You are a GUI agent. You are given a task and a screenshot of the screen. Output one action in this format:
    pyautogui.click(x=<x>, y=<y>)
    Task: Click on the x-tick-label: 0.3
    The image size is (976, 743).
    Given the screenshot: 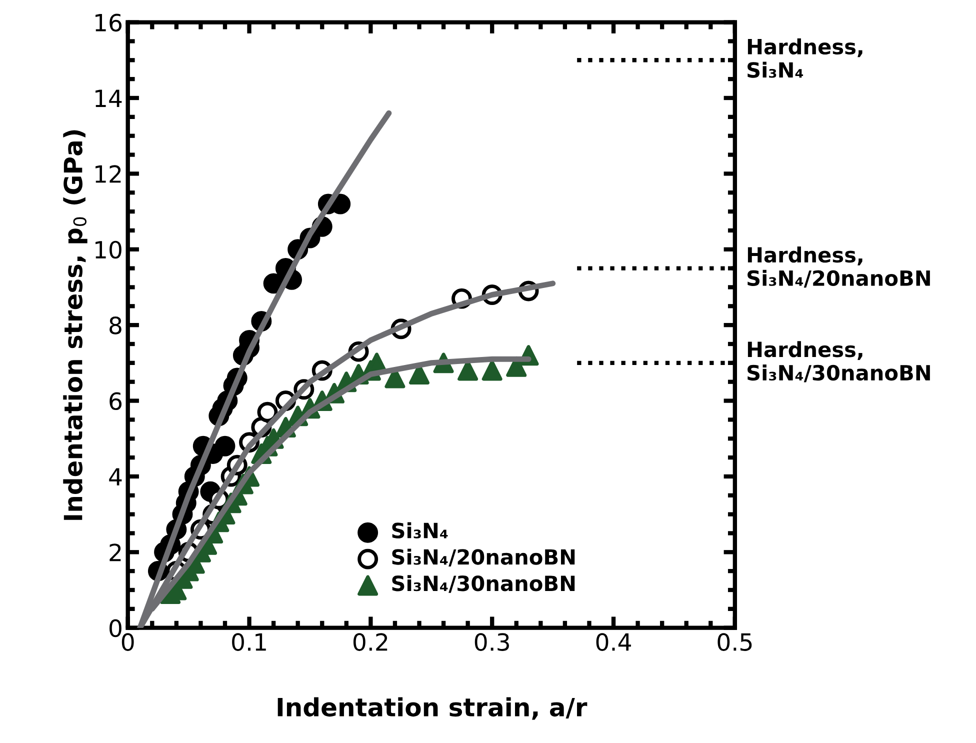 What is the action you would take?
    pyautogui.click(x=491, y=642)
    